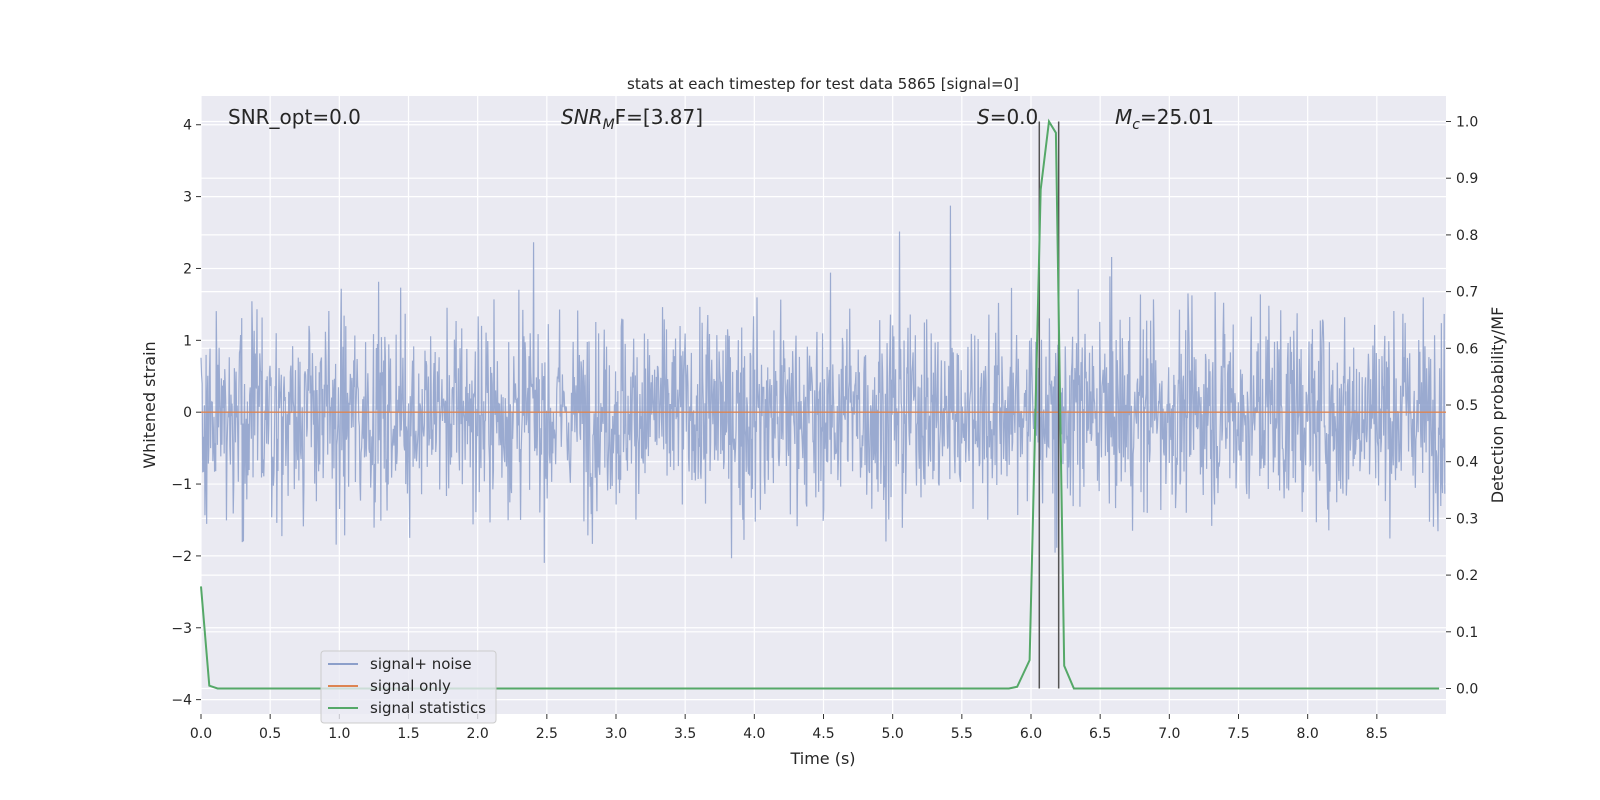 The width and height of the screenshot is (1600, 800). Describe the element at coordinates (187, 126) in the screenshot. I see `left-y-tick-label: 4` at that location.